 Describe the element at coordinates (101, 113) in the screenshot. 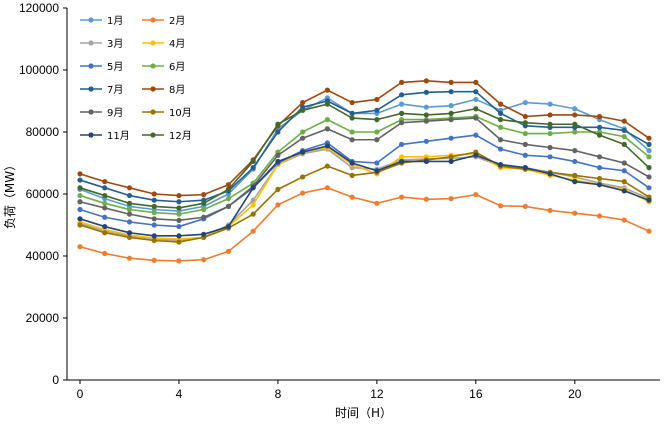

I see `legend-entry: 9月` at that location.